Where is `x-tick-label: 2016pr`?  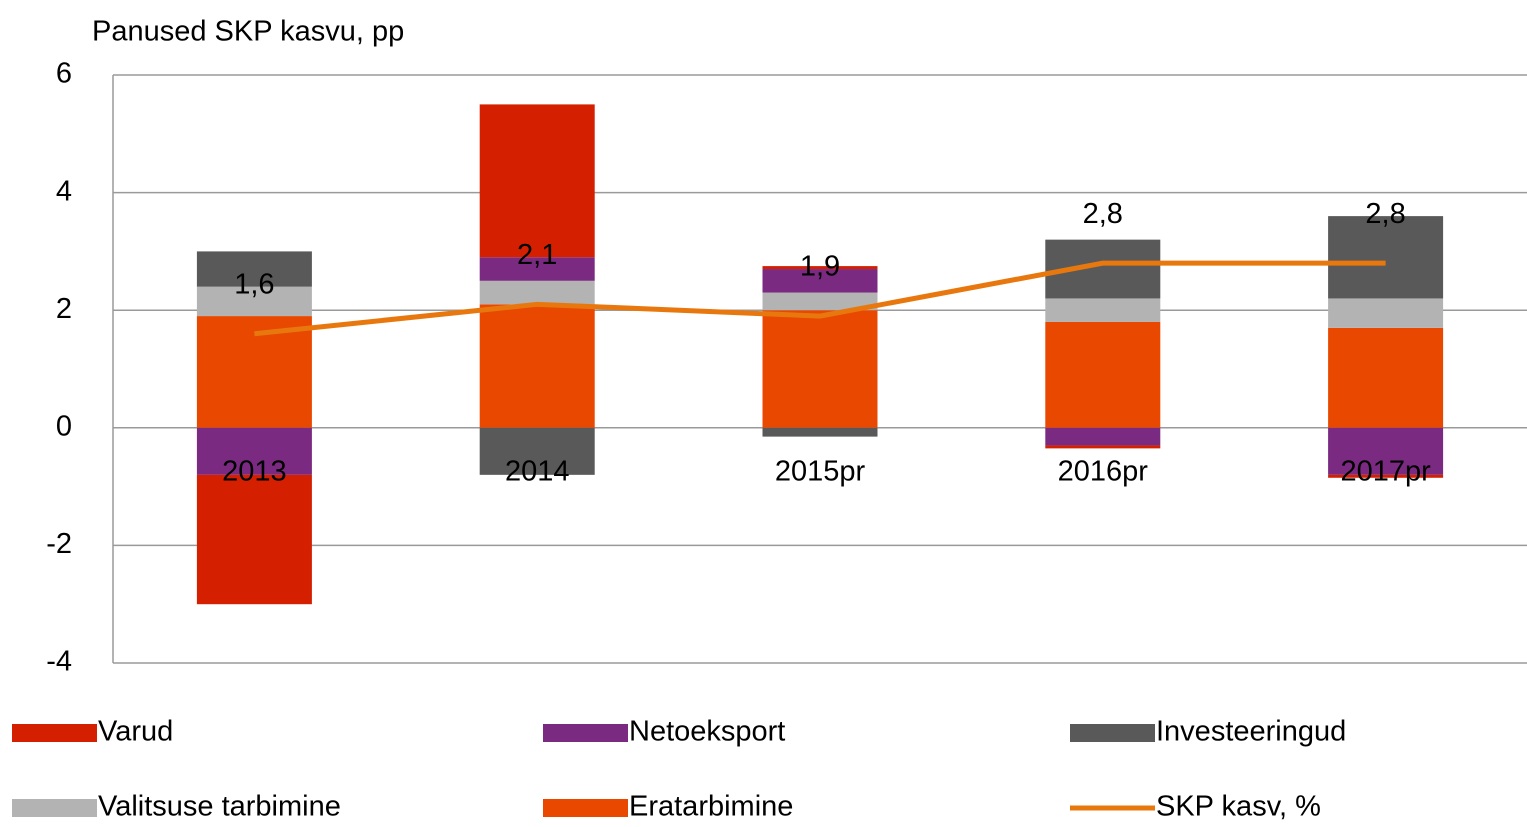 x-tick-label: 2016pr is located at coordinates (1103, 471).